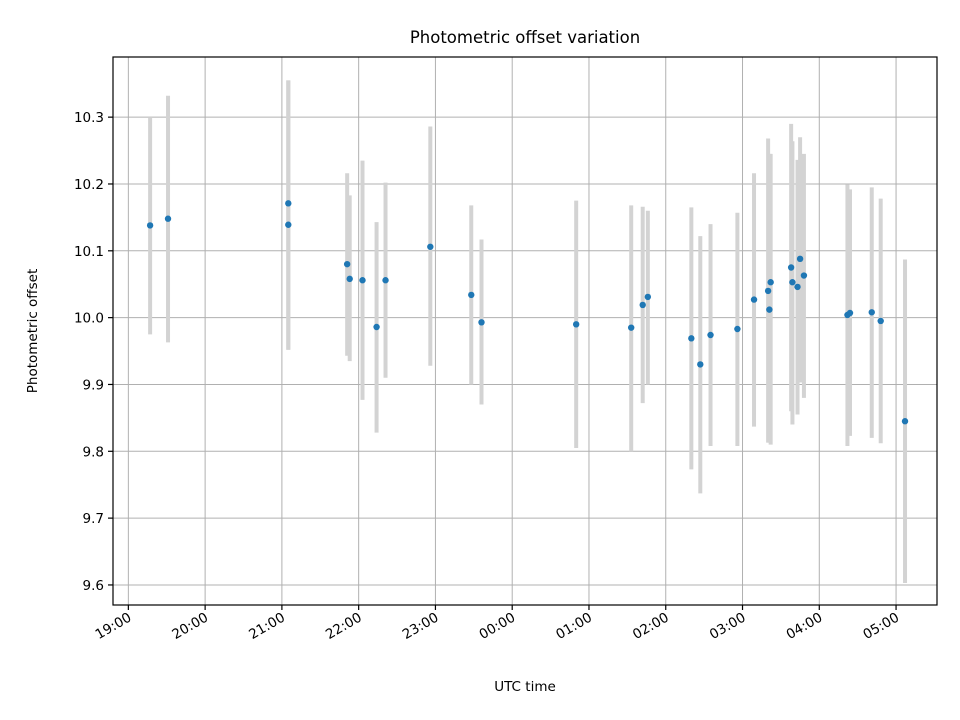 Image resolution: width=960 pixels, height=720 pixels. I want to click on x-tick-label: 03:00, so click(728, 626).